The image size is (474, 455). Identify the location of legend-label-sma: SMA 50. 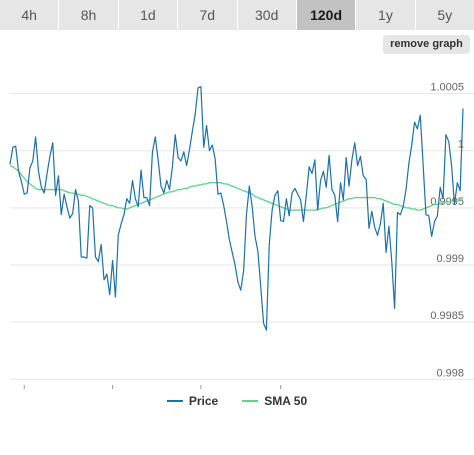
(286, 401).